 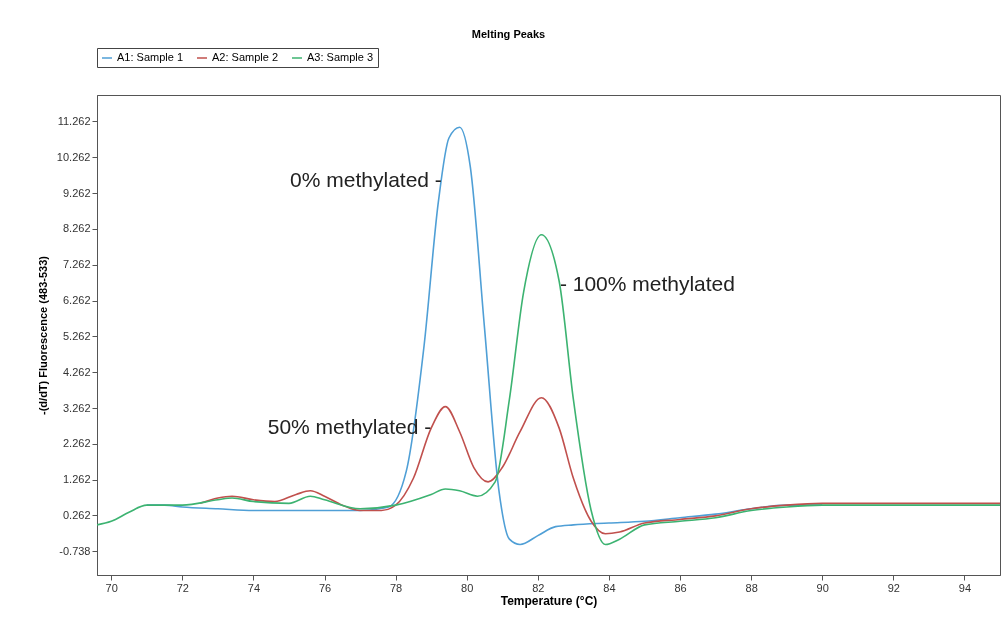 I want to click on y-tick-label: 0.262, so click(x=76, y=514).